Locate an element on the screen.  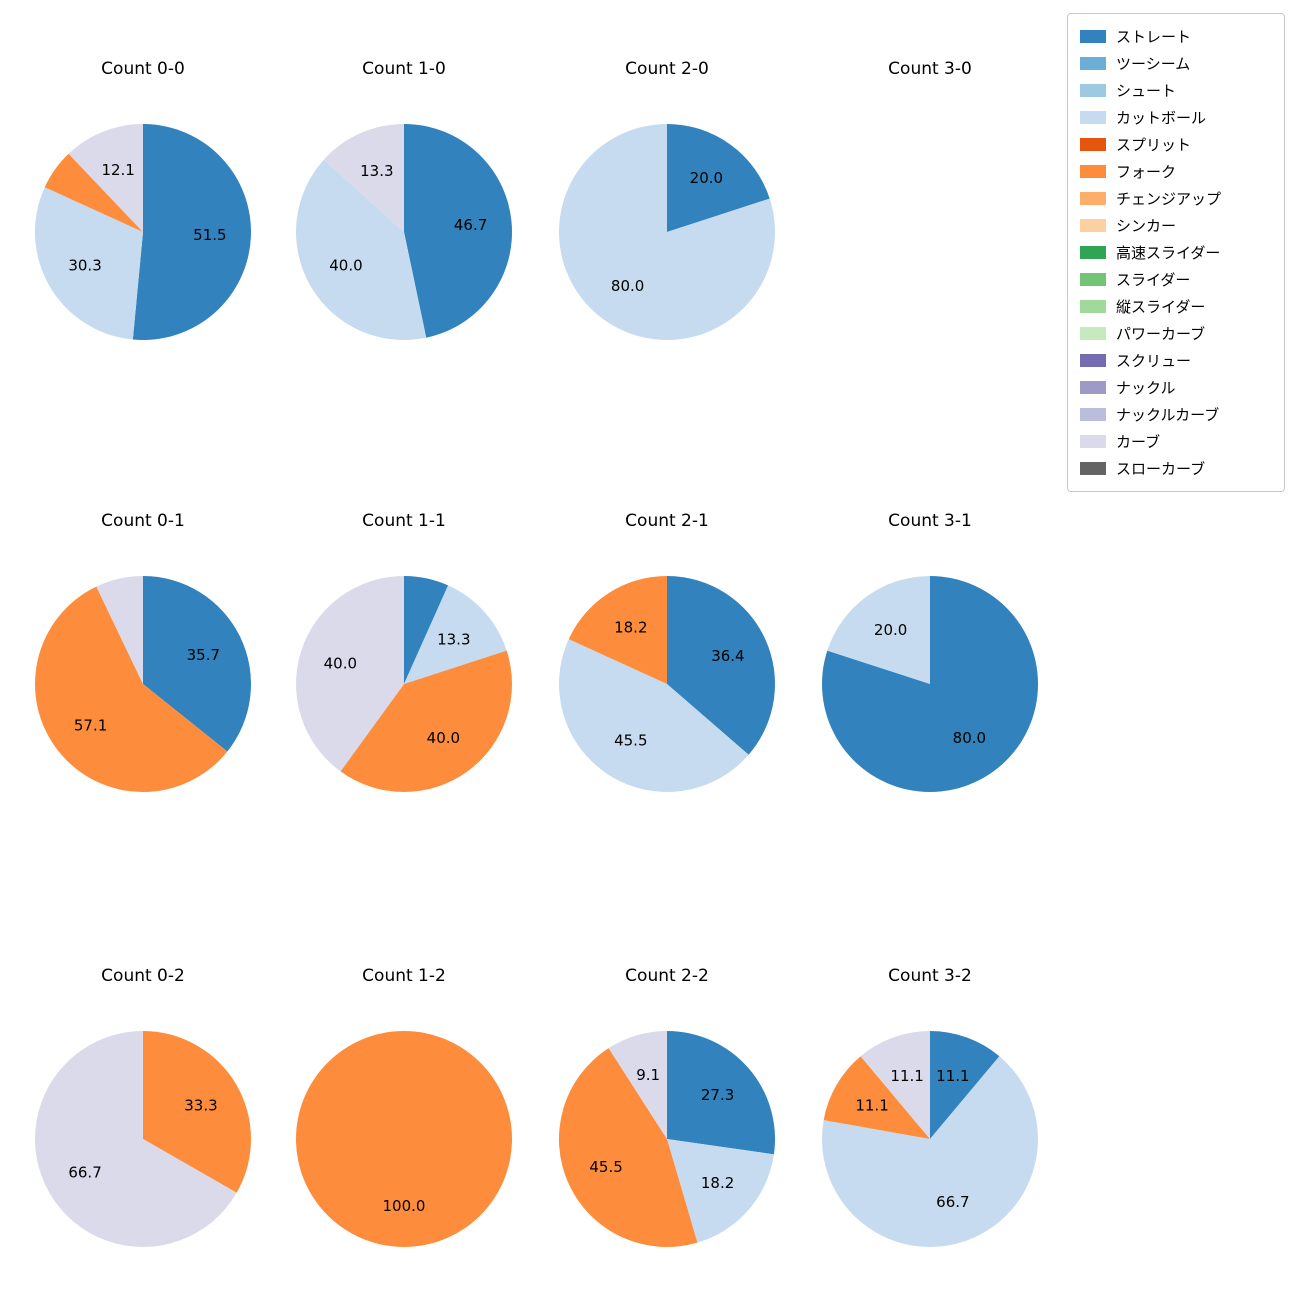
legend-item: ツーシーム is located at coordinates (1176, 63).